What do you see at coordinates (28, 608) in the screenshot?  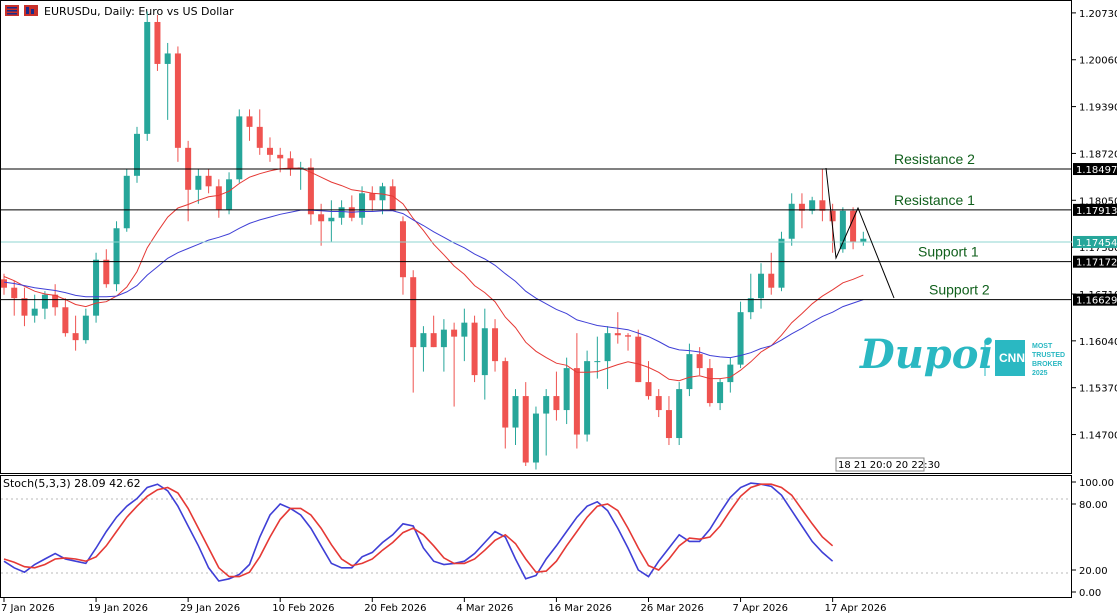 I see `date-tick-label: 7 Jan 2026` at bounding box center [28, 608].